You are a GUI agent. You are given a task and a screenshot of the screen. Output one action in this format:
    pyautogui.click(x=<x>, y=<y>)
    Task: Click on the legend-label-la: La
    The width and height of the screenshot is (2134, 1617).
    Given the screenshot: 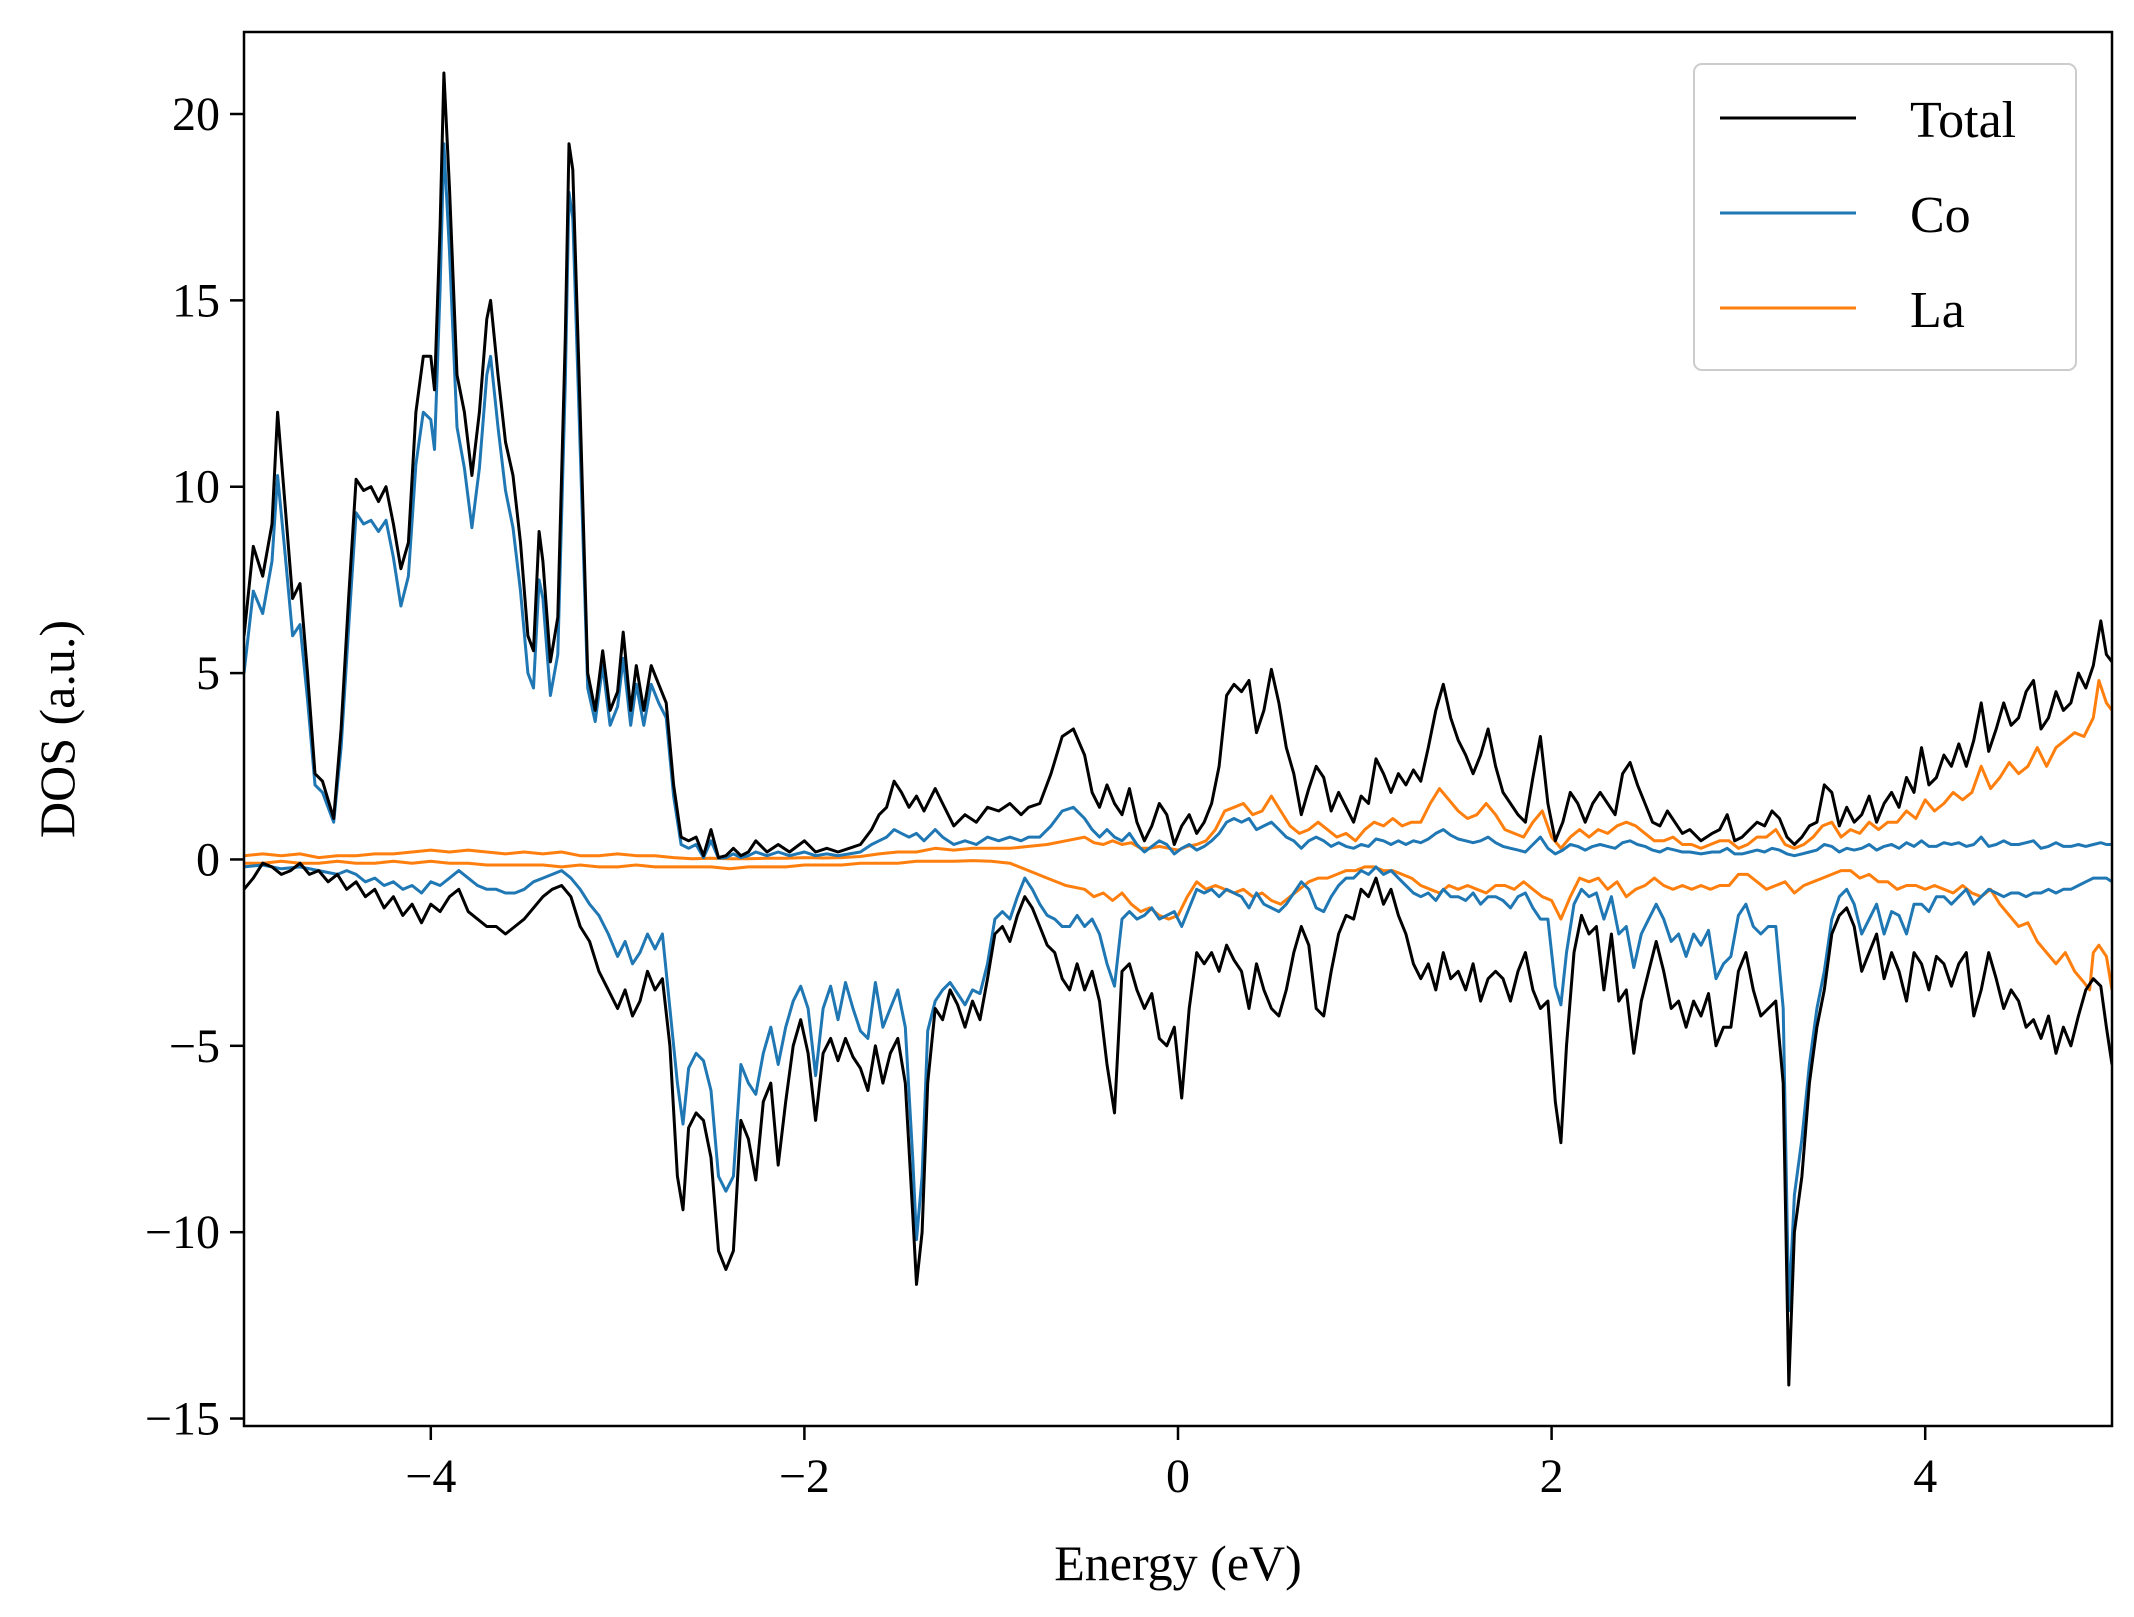 What is the action you would take?
    pyautogui.click(x=1937, y=310)
    